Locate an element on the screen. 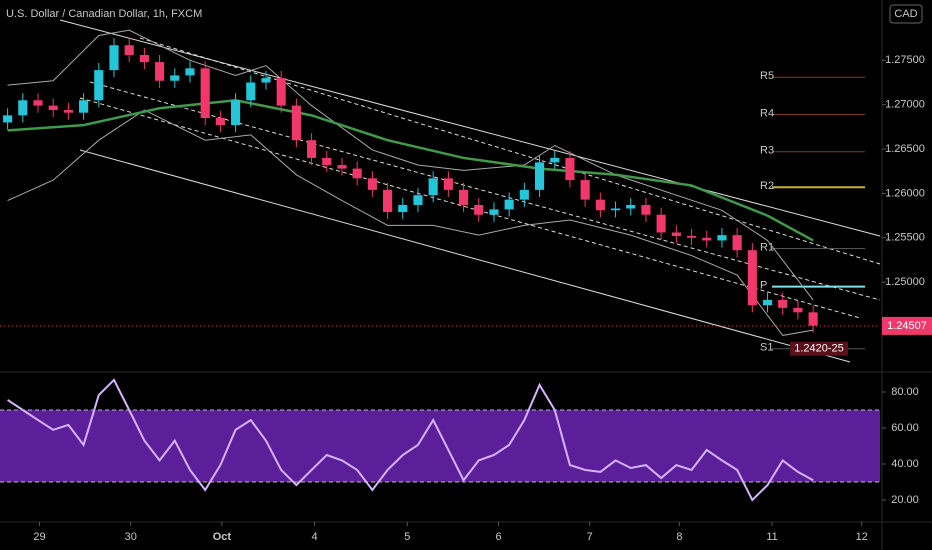 This screenshot has width=932, height=550. pivot-label: R4 is located at coordinates (767, 113).